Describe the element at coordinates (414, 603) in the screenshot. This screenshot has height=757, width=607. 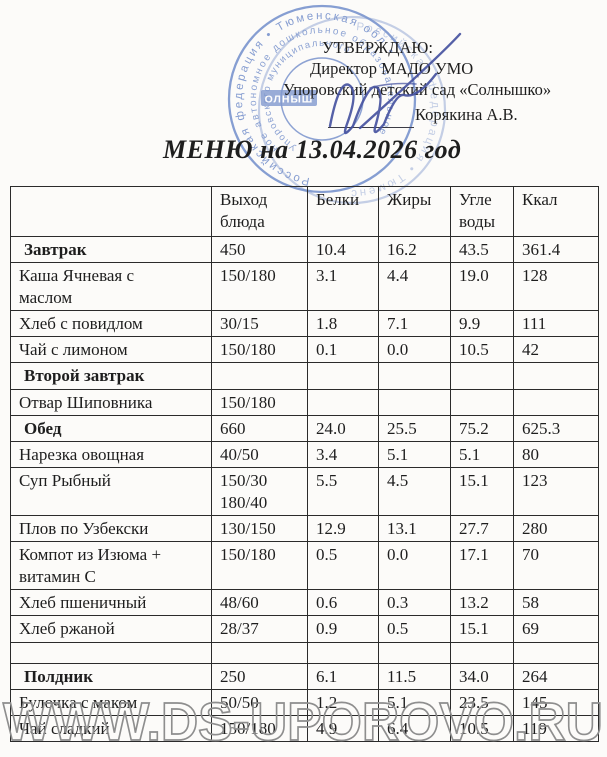
I see `value-cell: 0.3` at that location.